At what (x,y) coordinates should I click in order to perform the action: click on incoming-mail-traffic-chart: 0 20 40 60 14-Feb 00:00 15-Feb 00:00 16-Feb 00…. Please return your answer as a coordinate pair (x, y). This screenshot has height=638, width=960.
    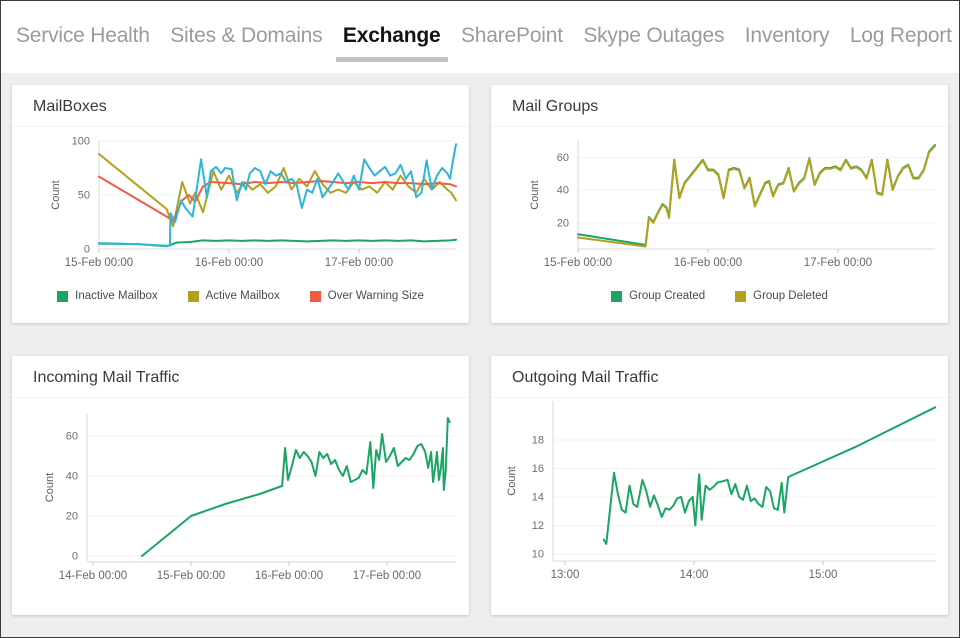
    Looking at the image, I should click on (250, 497).